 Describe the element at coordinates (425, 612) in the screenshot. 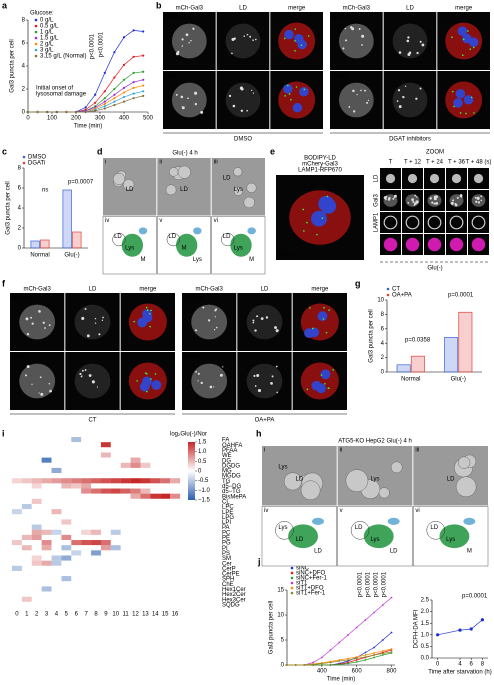

I see `y-tick-label: 2.0` at that location.